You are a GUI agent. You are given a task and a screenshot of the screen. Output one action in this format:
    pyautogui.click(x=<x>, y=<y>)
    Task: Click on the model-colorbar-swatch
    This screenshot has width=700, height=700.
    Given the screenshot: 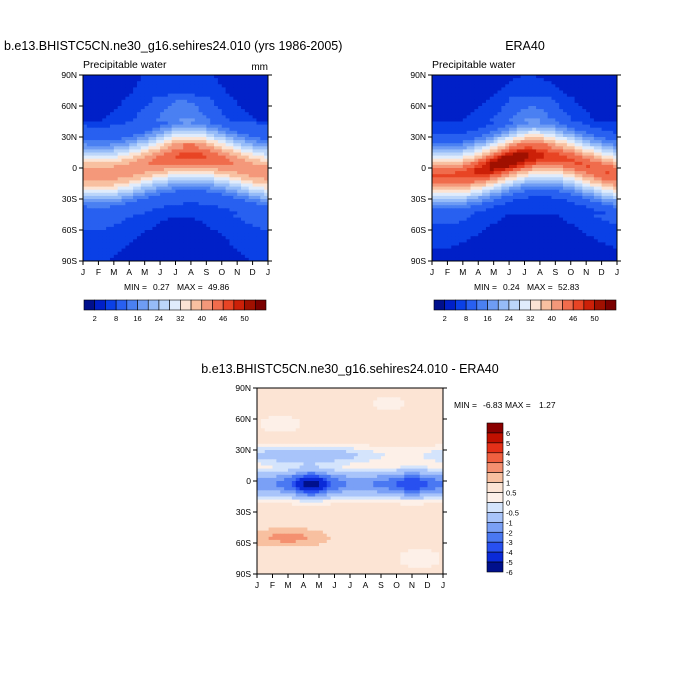 What is the action you would take?
    pyautogui.click(x=228, y=305)
    